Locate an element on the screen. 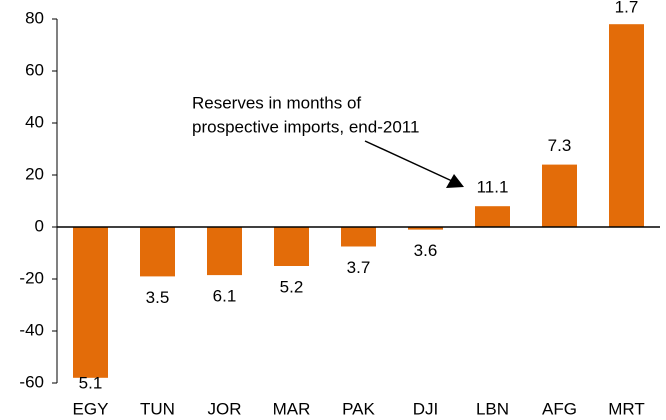 The width and height of the screenshot is (666, 420). x-tick-label: TUN is located at coordinates (157, 408).